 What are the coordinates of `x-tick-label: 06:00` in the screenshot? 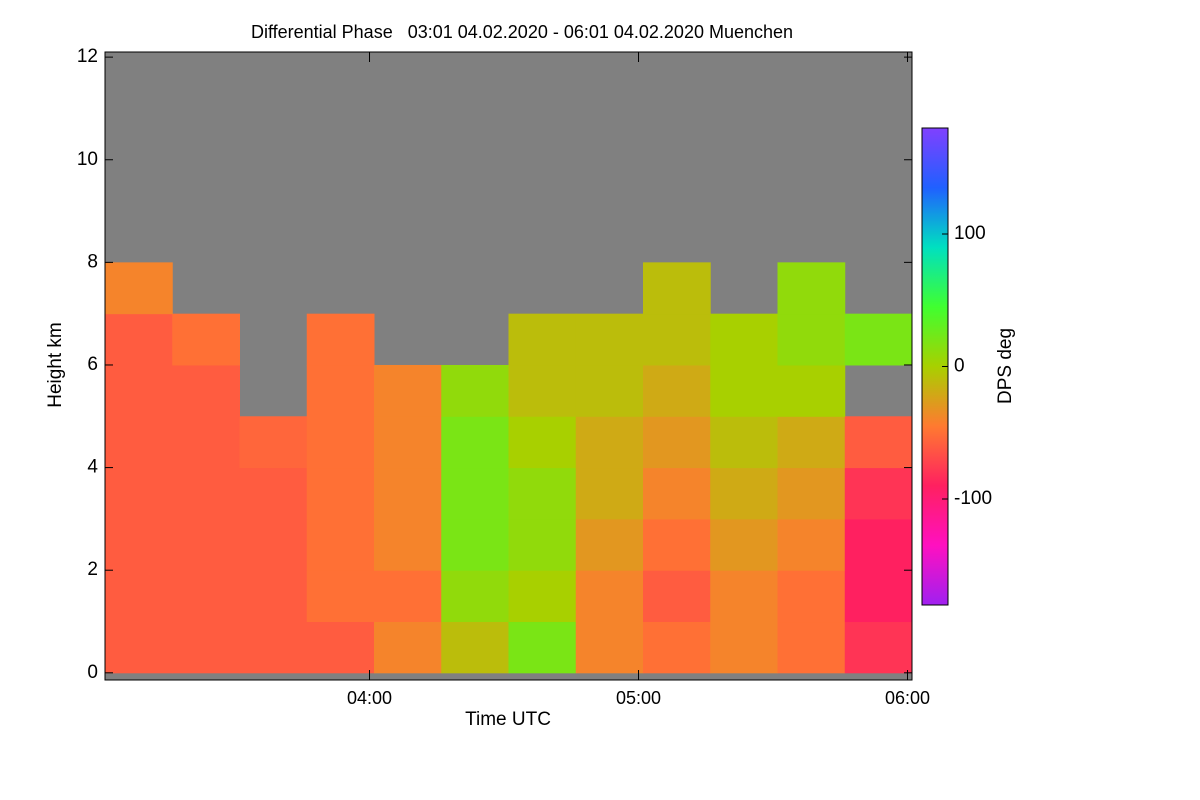 It's located at (907, 698).